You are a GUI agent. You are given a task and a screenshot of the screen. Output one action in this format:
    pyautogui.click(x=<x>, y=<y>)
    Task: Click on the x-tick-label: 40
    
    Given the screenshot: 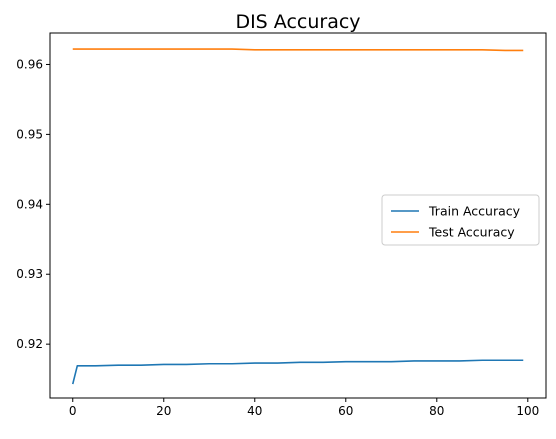 What is the action you would take?
    pyautogui.click(x=254, y=411)
    